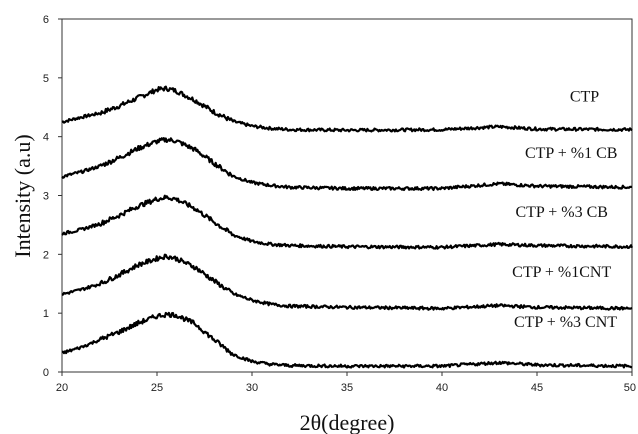  I want to click on series-label-3: CTP + %1CNT, so click(561, 272).